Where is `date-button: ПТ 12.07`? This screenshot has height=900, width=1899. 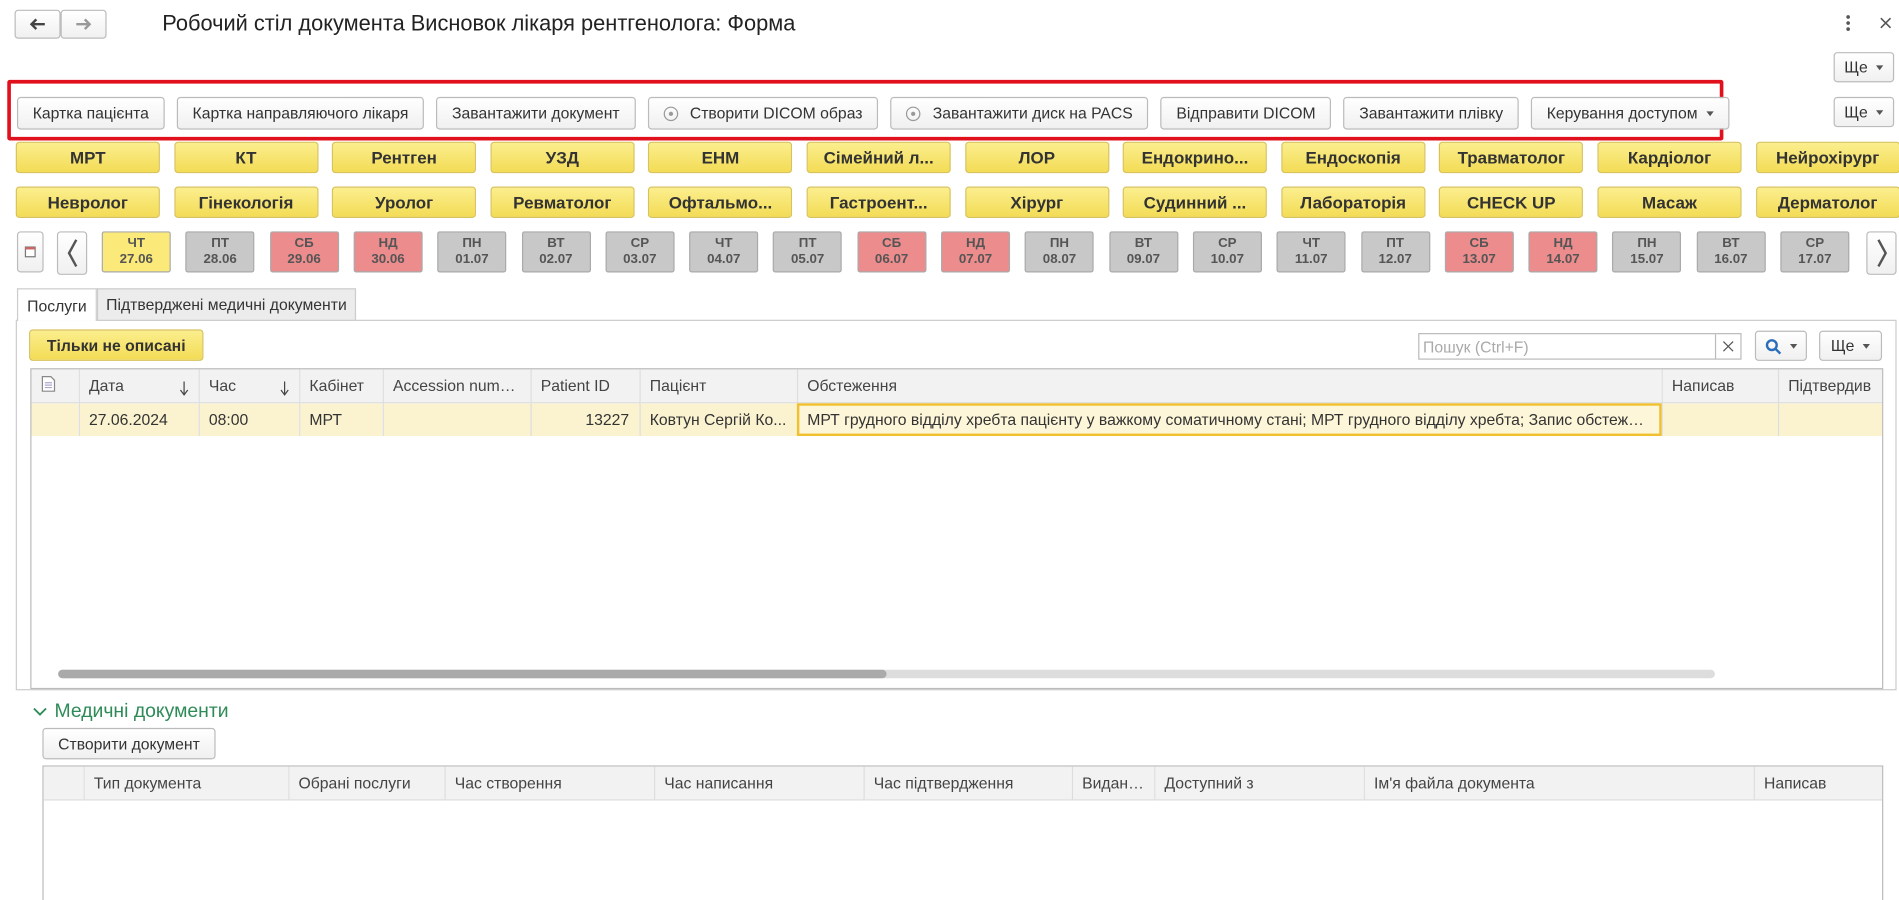 date-button: ПТ 12.07 is located at coordinates (1395, 252).